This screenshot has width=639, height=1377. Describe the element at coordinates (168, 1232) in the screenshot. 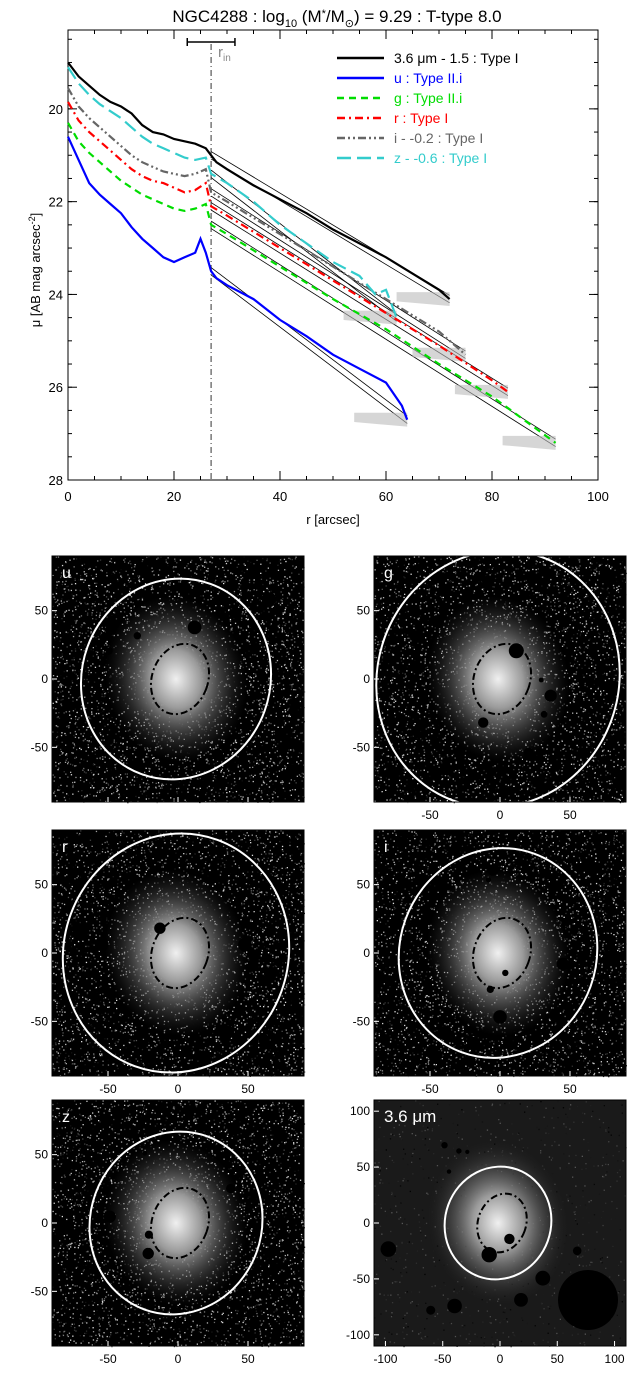

I see `image-panel-5: z -50 0 50 50 0 -50` at that location.